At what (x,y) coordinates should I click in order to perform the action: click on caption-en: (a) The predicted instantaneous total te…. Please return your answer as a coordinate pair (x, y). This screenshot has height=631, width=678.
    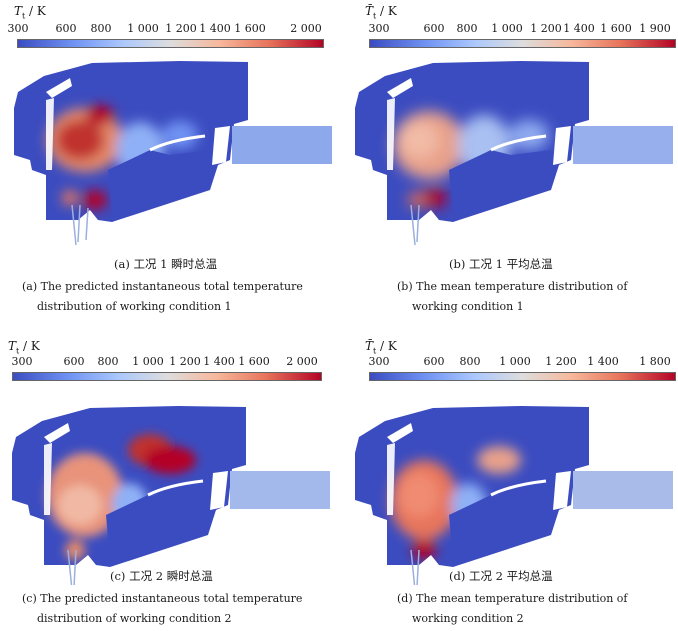
    Looking at the image, I should click on (162, 296).